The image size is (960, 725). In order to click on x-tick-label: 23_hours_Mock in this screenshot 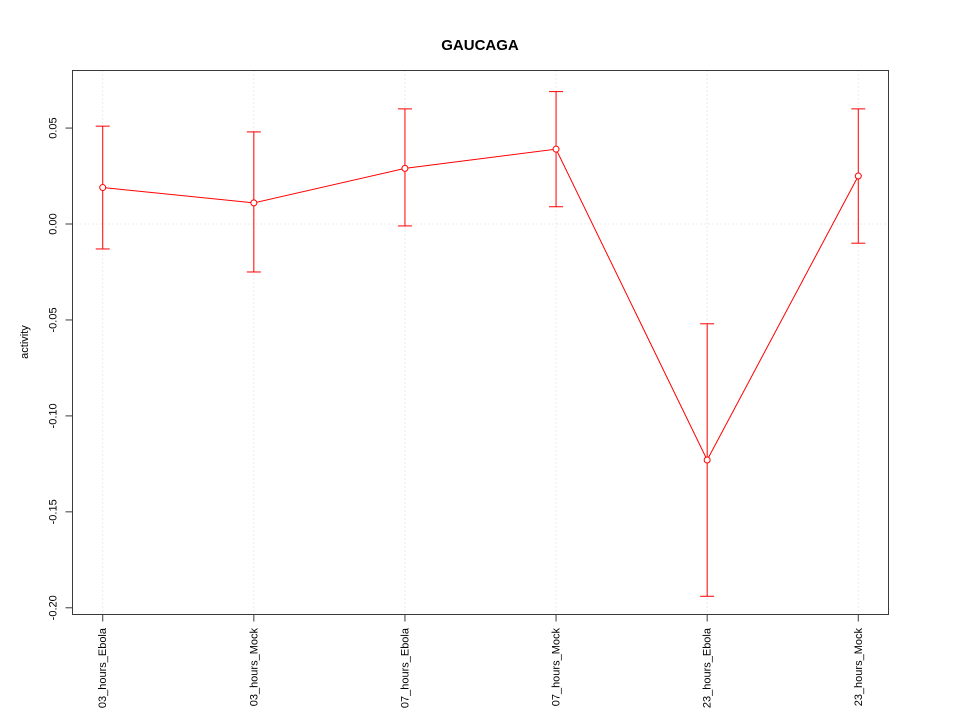, I will do `click(859, 667)`.